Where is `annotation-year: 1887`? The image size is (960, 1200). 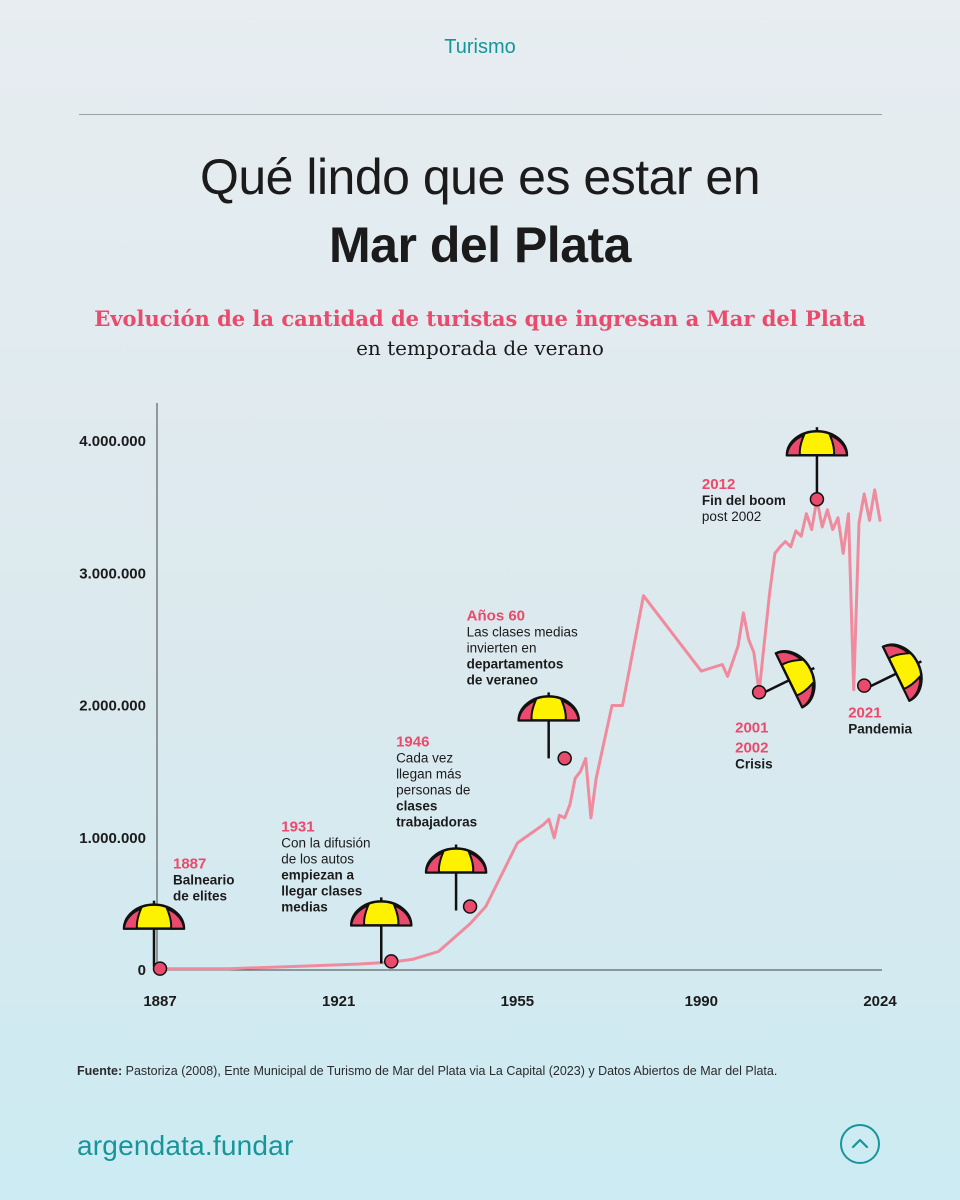 annotation-year: 1887 is located at coordinates (189, 864).